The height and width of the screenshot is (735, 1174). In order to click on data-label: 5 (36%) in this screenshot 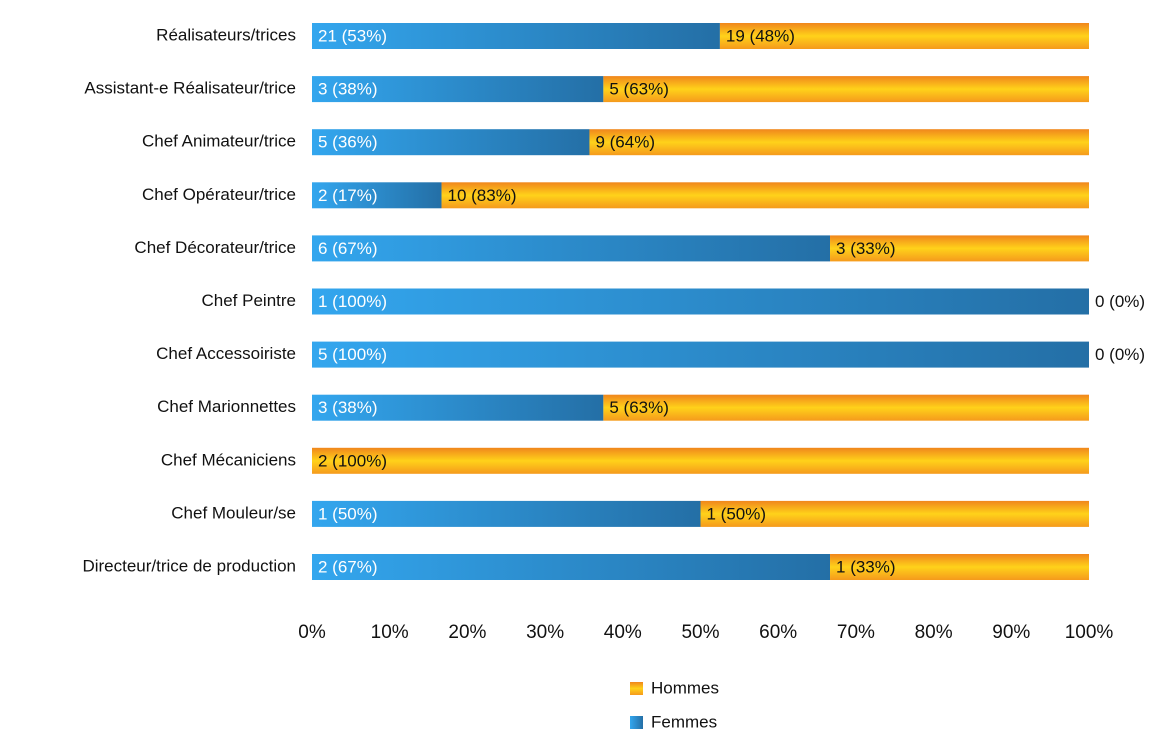, I will do `click(348, 142)`.